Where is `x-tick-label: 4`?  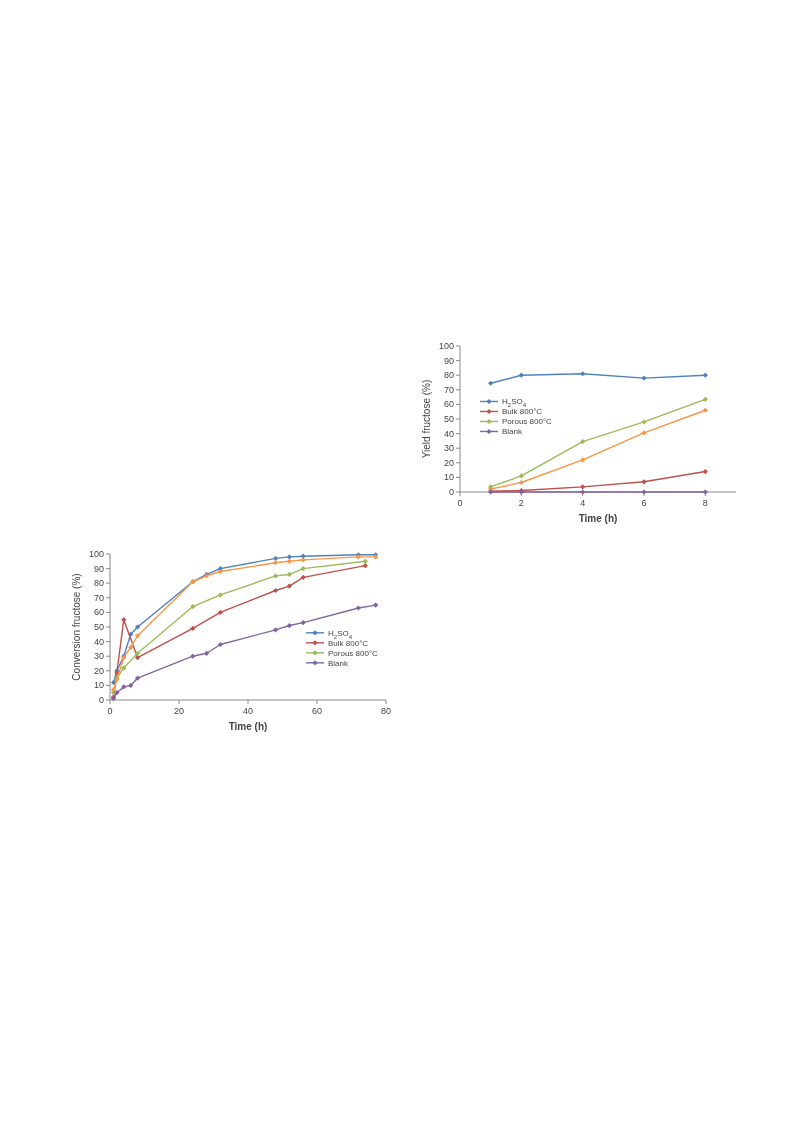 x-tick-label: 4 is located at coordinates (583, 503).